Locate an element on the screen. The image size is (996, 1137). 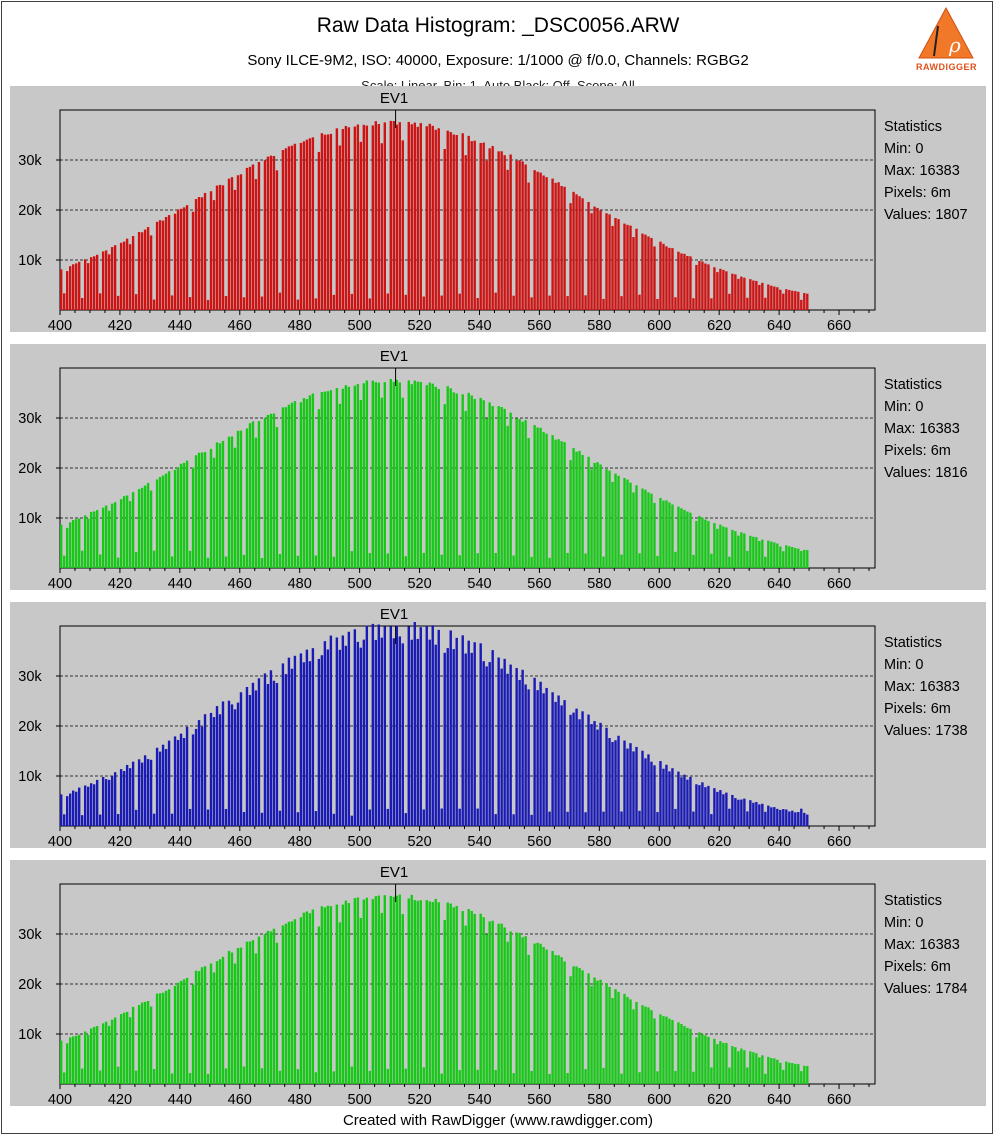
y-tick-label: 30k is located at coordinates (30, 419).